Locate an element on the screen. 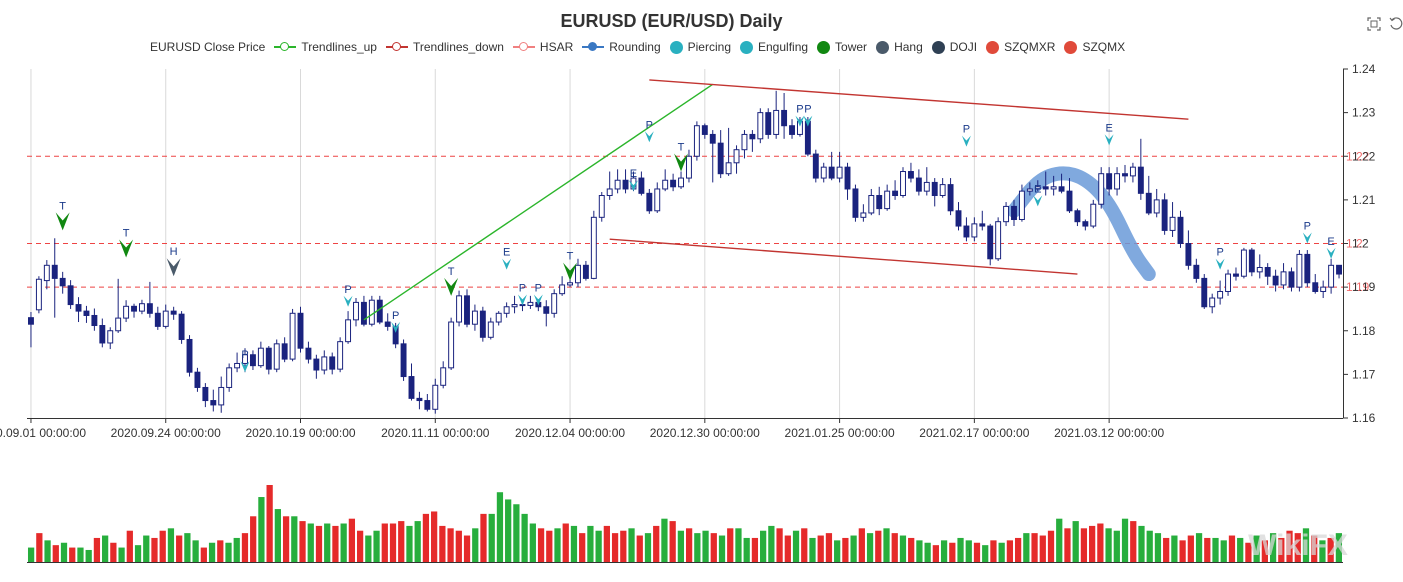 The width and height of the screenshot is (1403, 582). signal-piercing: P is located at coordinates (396, 321).